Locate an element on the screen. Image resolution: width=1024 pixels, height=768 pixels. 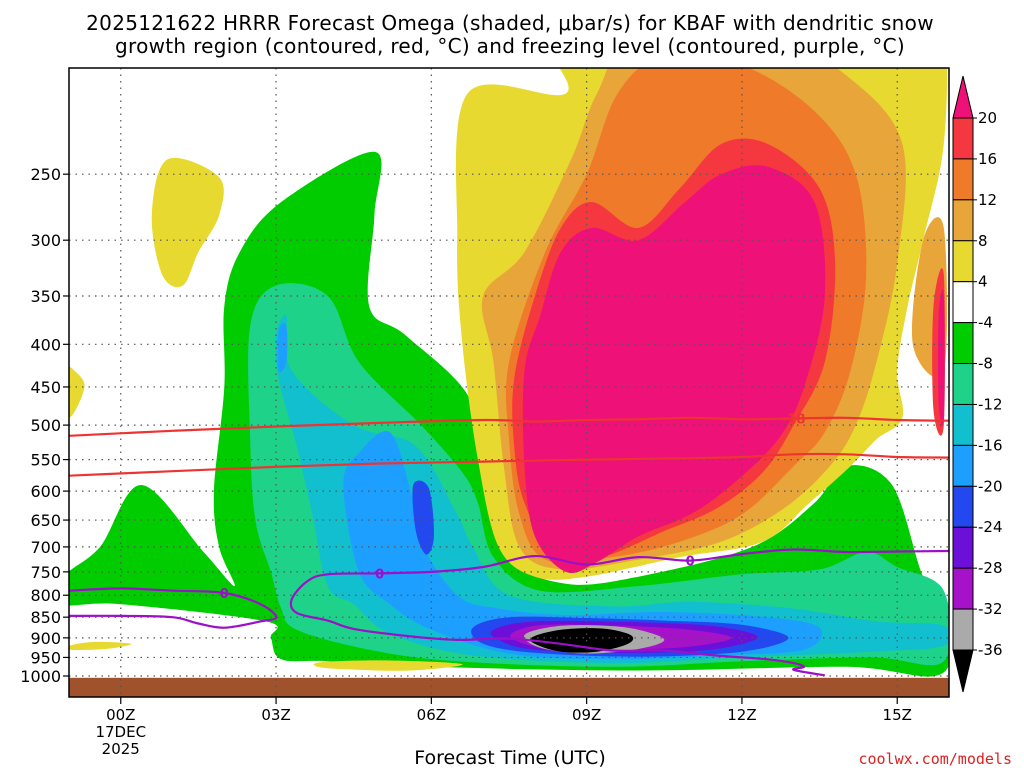
colorbar-label-0: 20 is located at coordinates (987, 118).